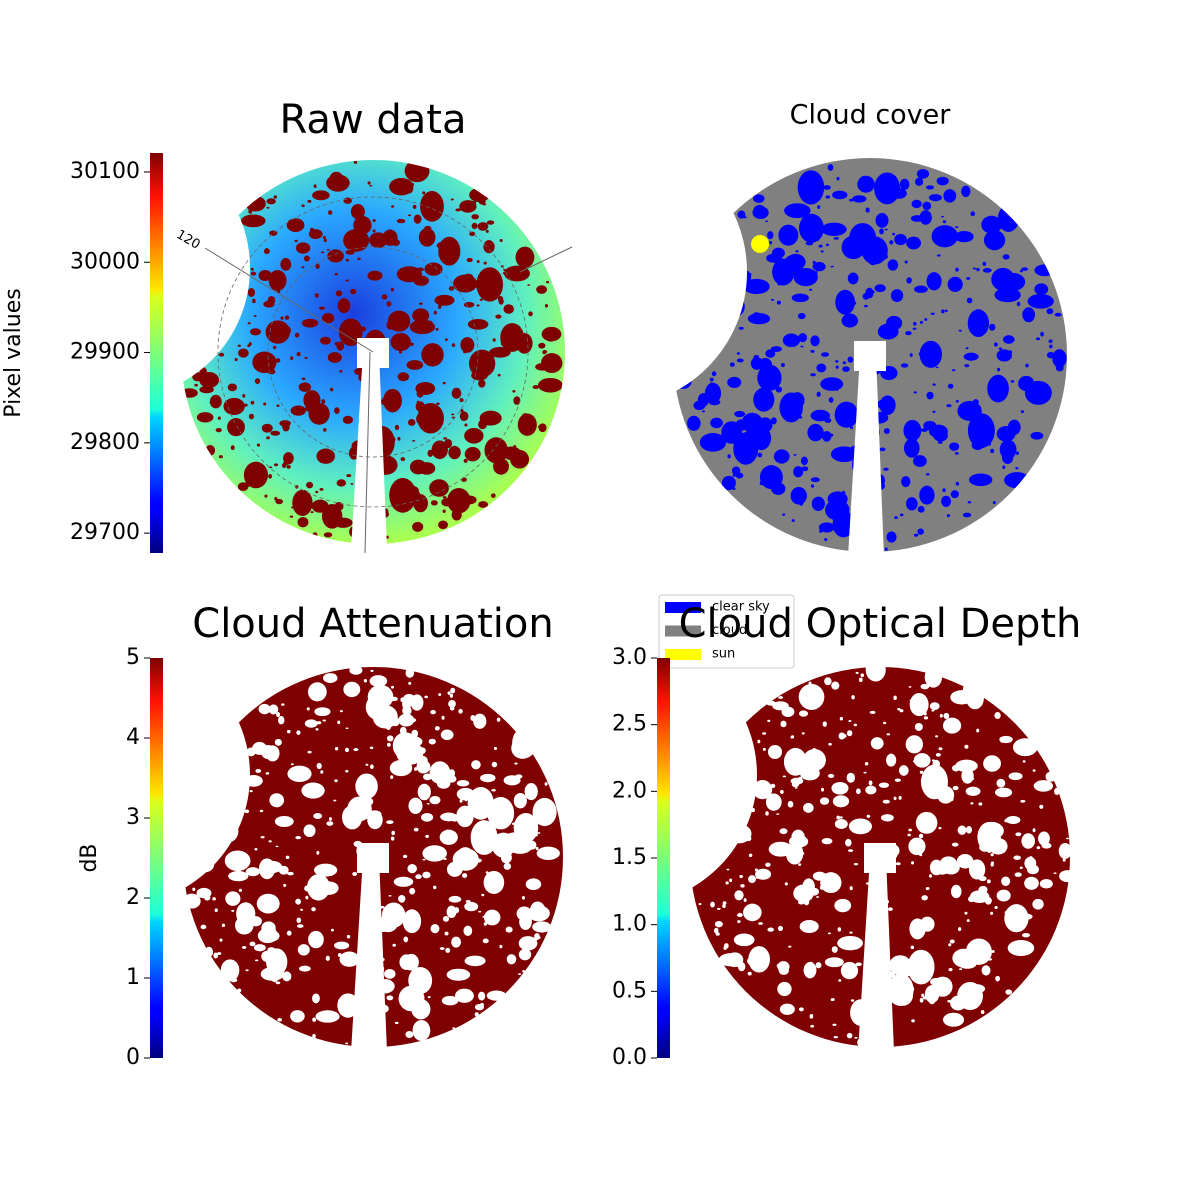 Image resolution: width=1200 pixels, height=1200 pixels. I want to click on colorbar-tick-label: 0, so click(133, 1057).